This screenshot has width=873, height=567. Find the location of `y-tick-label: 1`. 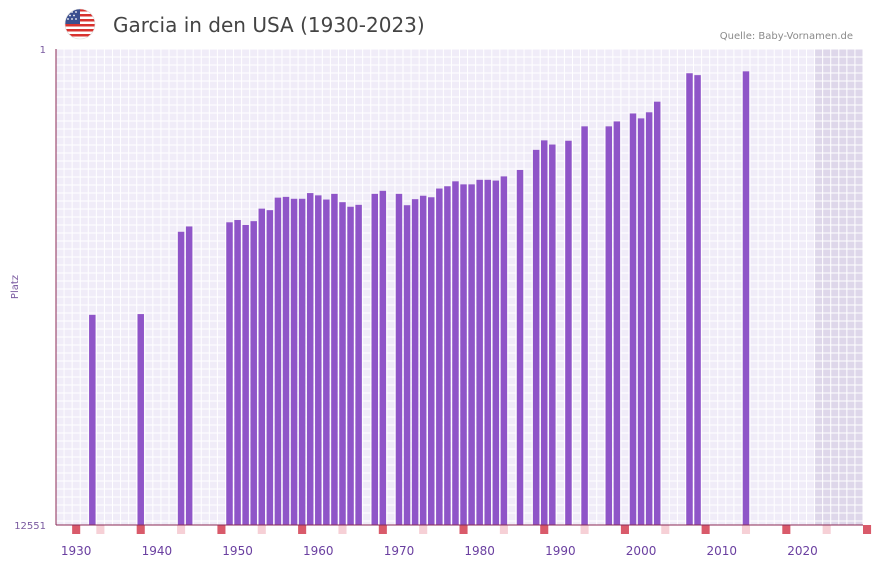

y-tick-label: 1 is located at coordinates (43, 50).